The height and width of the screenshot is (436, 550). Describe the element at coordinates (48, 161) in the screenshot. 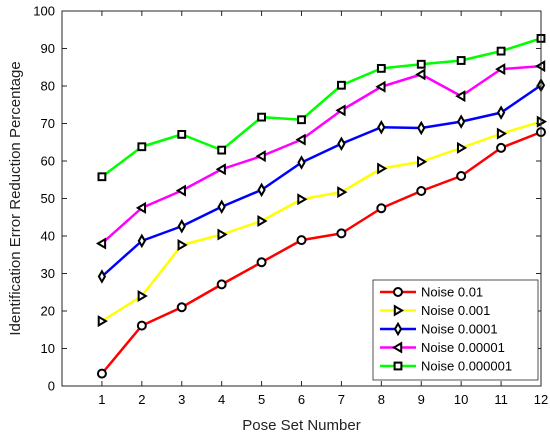

I see `y-tick-label: 60` at that location.